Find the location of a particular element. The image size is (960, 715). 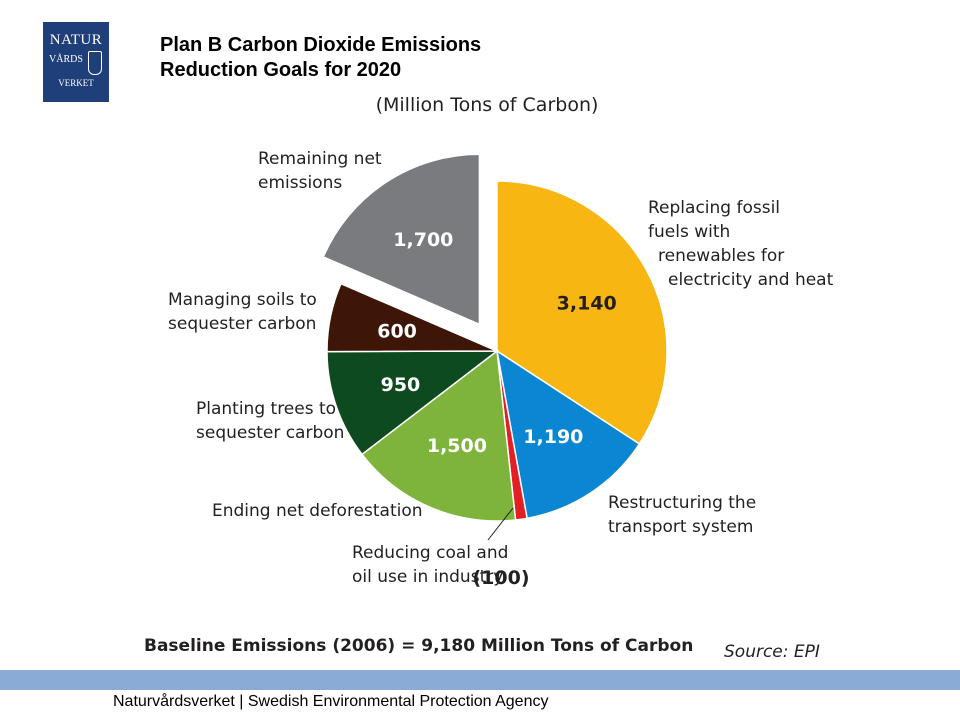

slice-category-label: Reducing coal and oil use in industry is located at coordinates (430, 565).